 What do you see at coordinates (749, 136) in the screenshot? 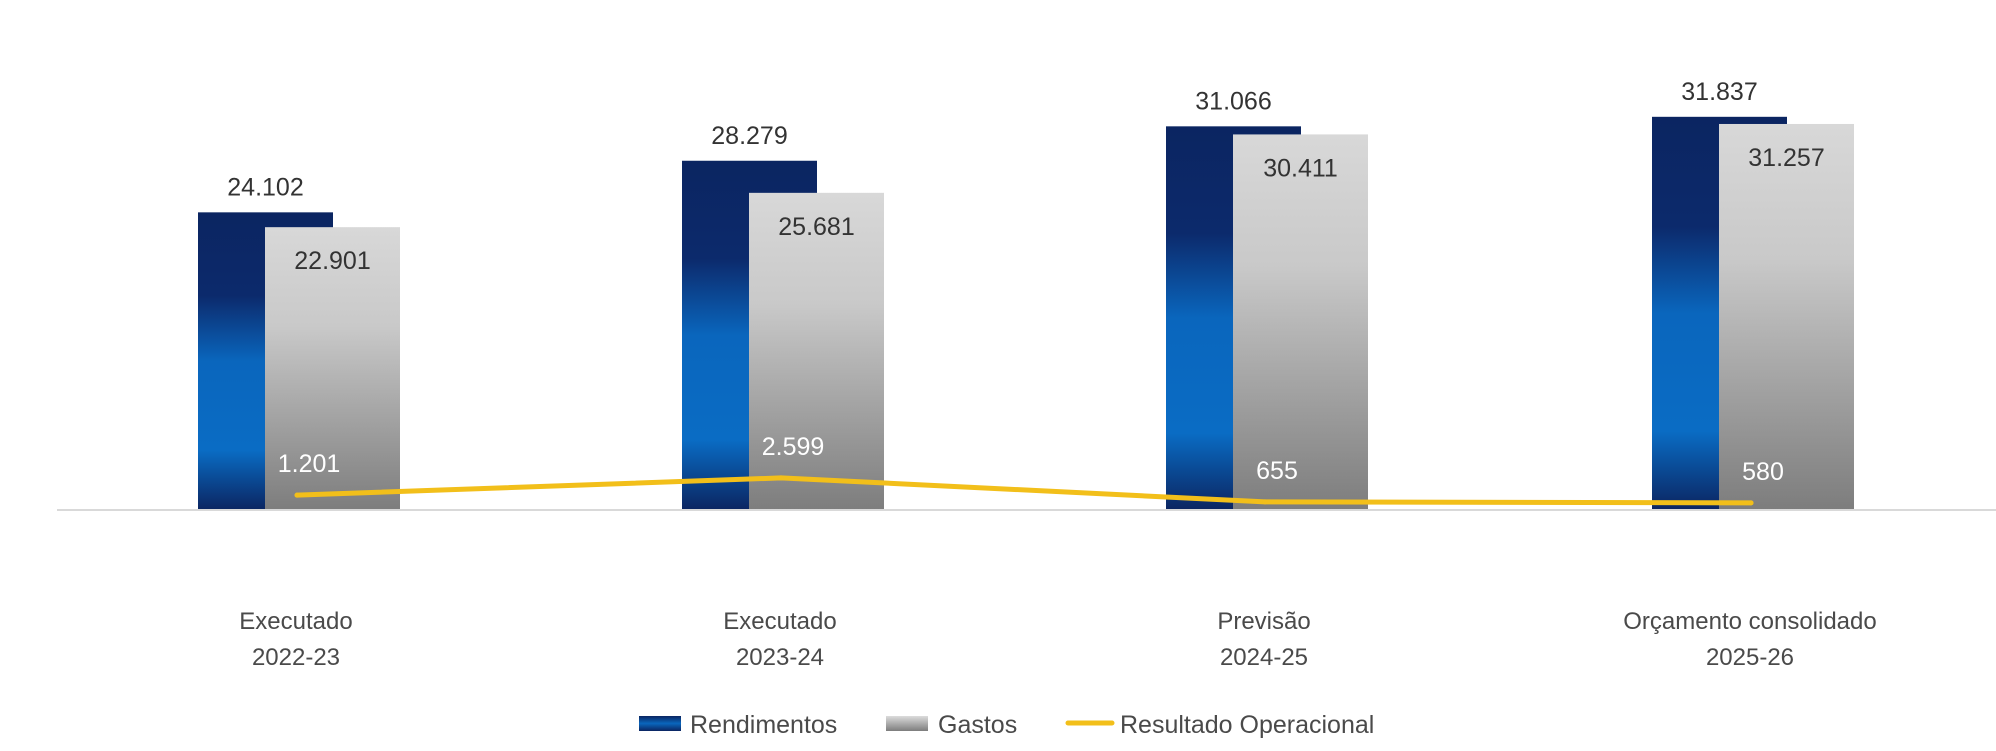
I see `label-rendimentos-1: 28.279` at bounding box center [749, 136].